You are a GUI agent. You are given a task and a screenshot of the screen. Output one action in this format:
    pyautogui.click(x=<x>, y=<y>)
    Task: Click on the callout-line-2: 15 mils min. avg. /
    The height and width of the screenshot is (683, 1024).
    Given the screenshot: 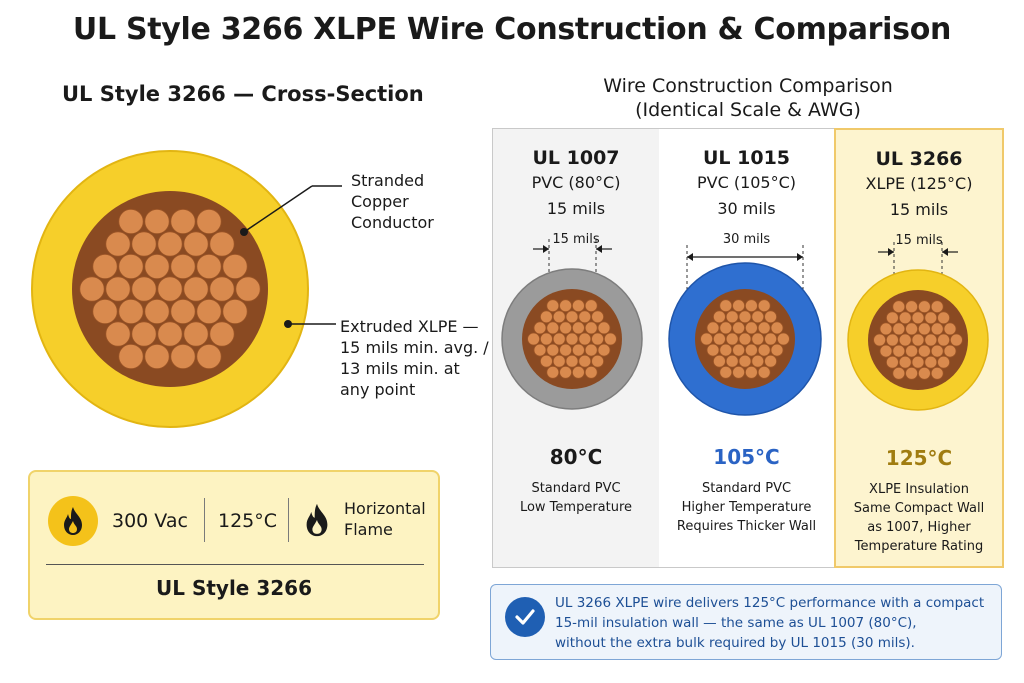 What is the action you would take?
    pyautogui.click(x=414, y=347)
    